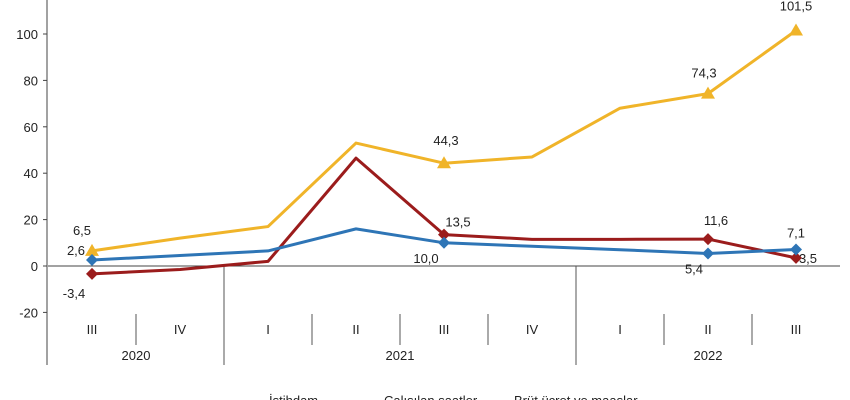 The image size is (850, 400). I want to click on y-tick-label: -20, so click(28, 312).